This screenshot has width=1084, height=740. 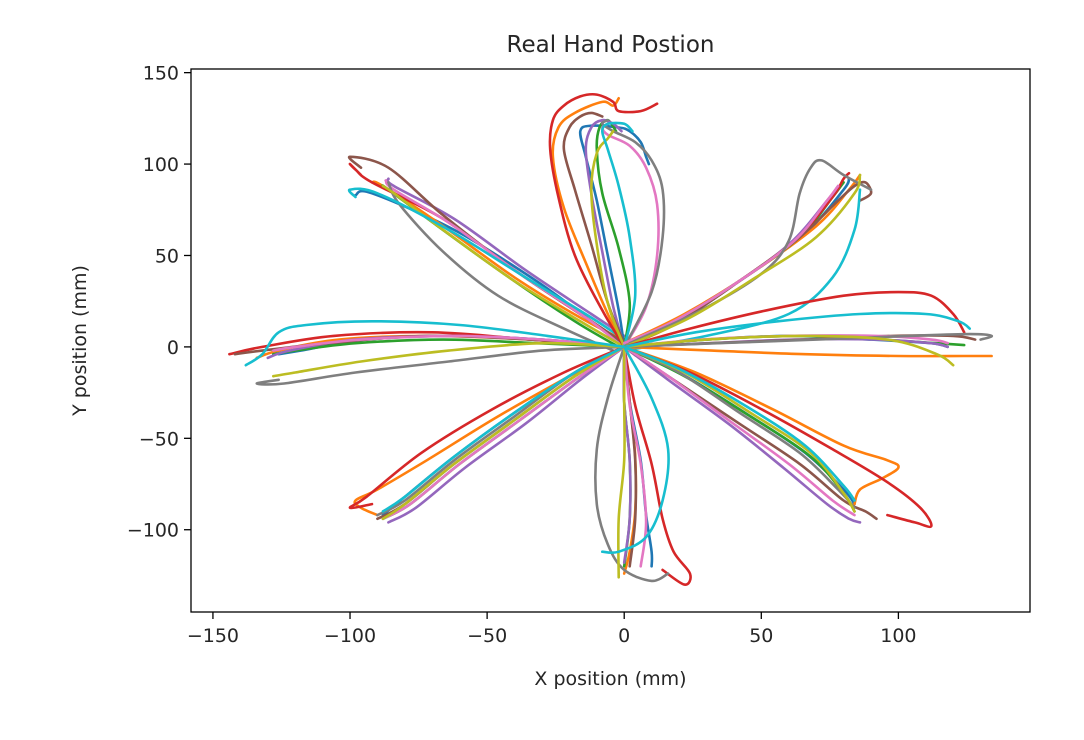 I want to click on x-axis-label: X position (mm), so click(x=610, y=679).